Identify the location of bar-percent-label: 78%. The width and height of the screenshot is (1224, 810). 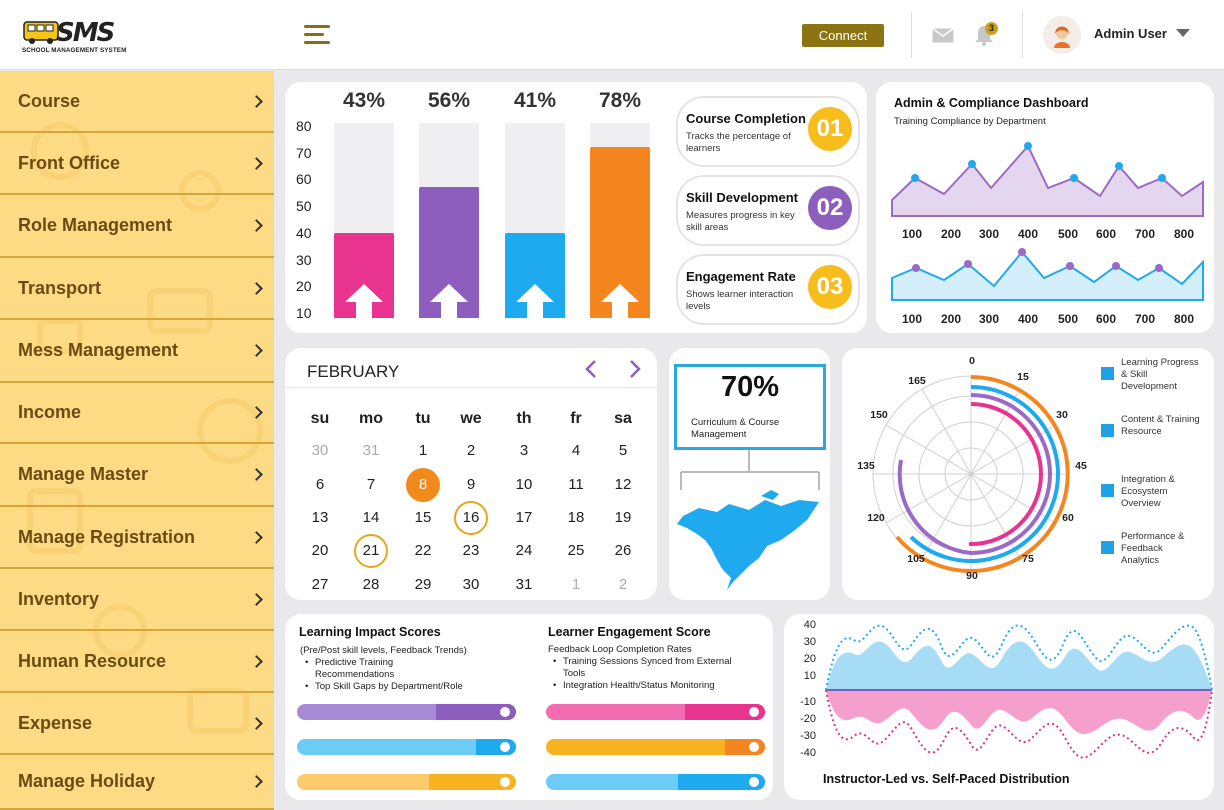
(620, 100).